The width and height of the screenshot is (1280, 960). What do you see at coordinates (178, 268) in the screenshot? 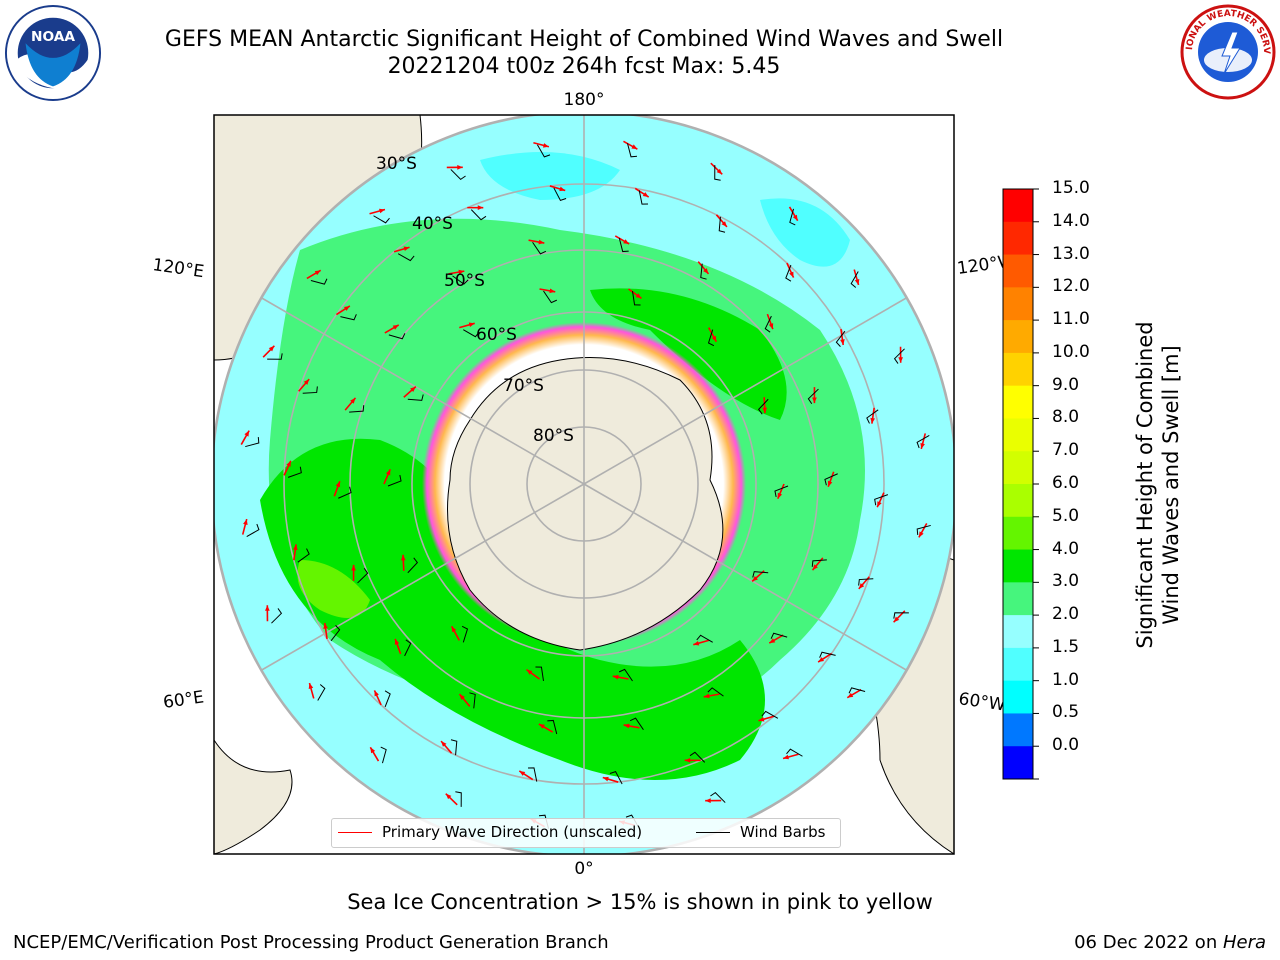
I see `lon-label-120e: 120°E` at bounding box center [178, 268].